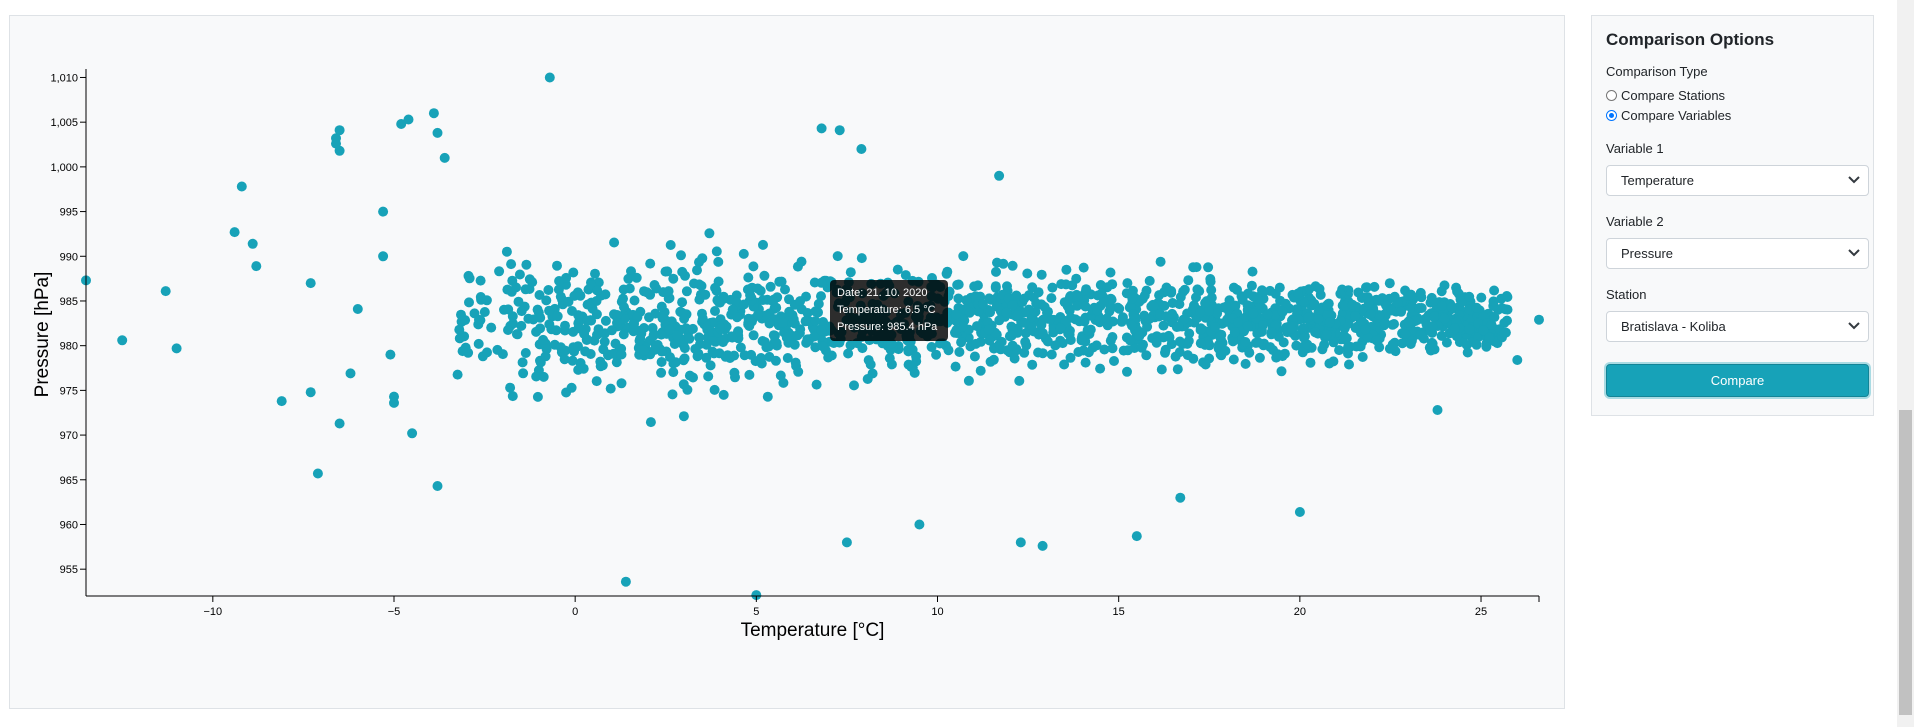 The image size is (1915, 727). I want to click on radio-compare-stations-label: Compare Stations, so click(1673, 95).